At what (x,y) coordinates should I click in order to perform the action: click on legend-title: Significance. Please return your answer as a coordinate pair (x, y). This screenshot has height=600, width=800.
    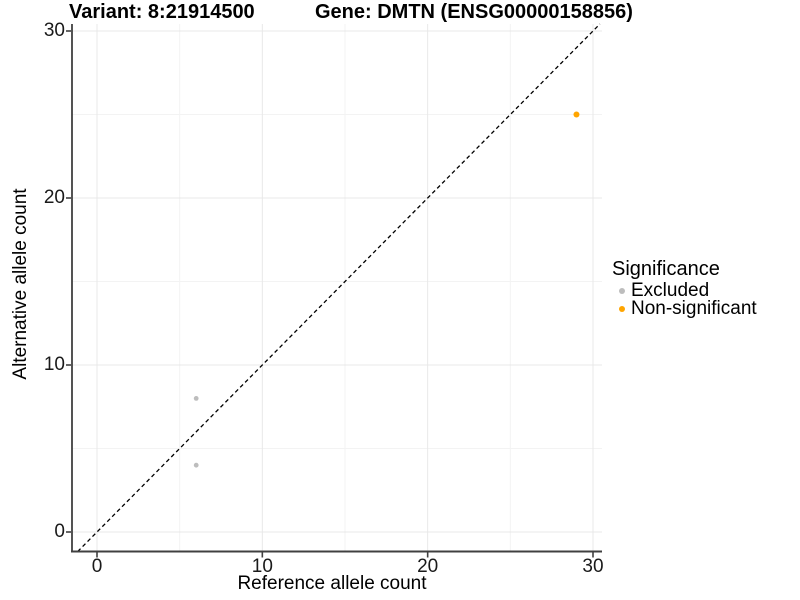
    Looking at the image, I should click on (666, 269).